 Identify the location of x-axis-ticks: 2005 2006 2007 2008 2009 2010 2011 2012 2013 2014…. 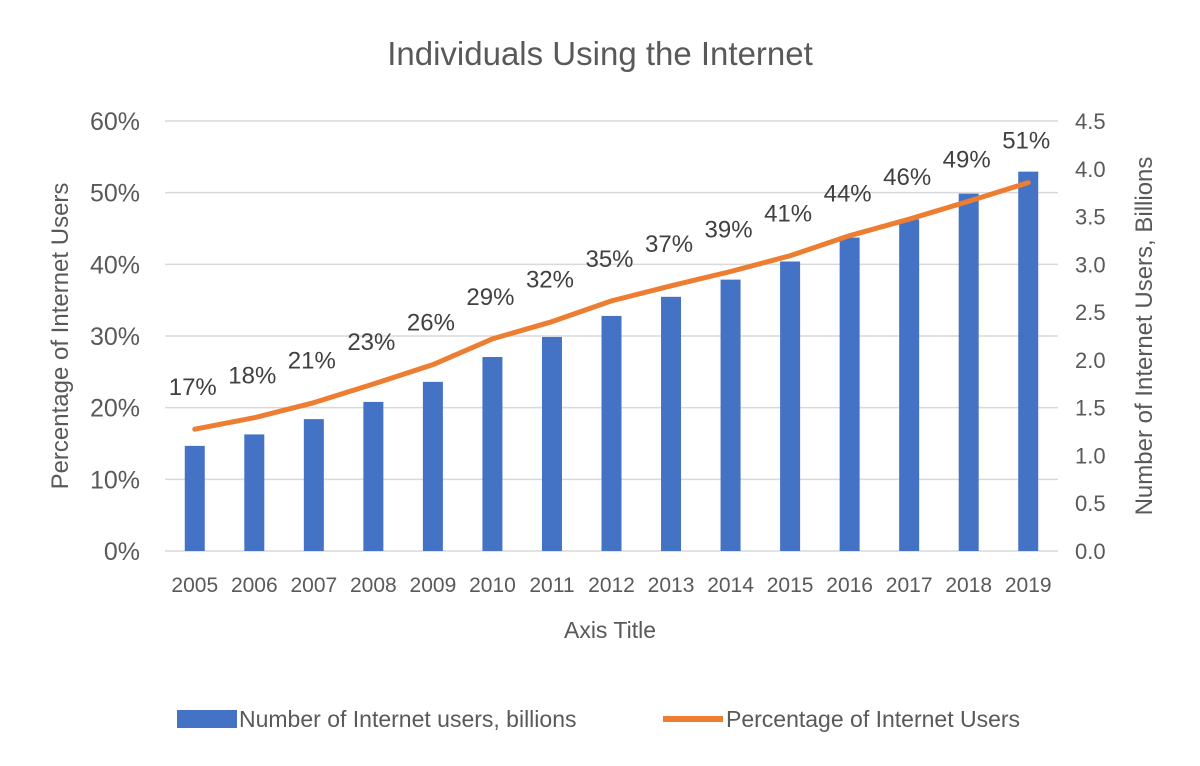
(611, 585).